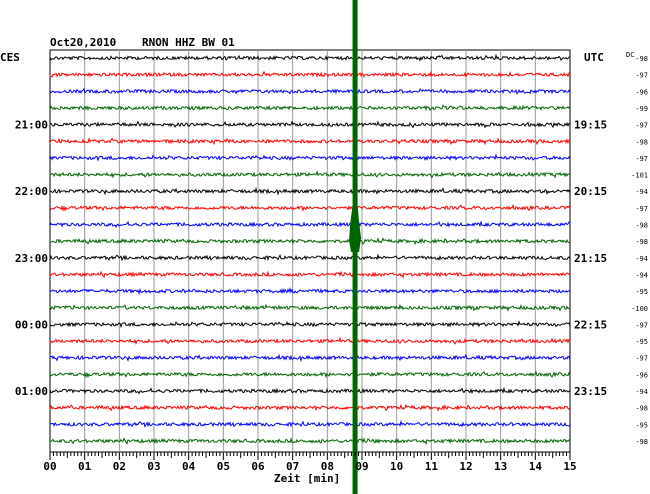 The image size is (650, 494). I want to click on x-tick-label: 12, so click(465, 466).